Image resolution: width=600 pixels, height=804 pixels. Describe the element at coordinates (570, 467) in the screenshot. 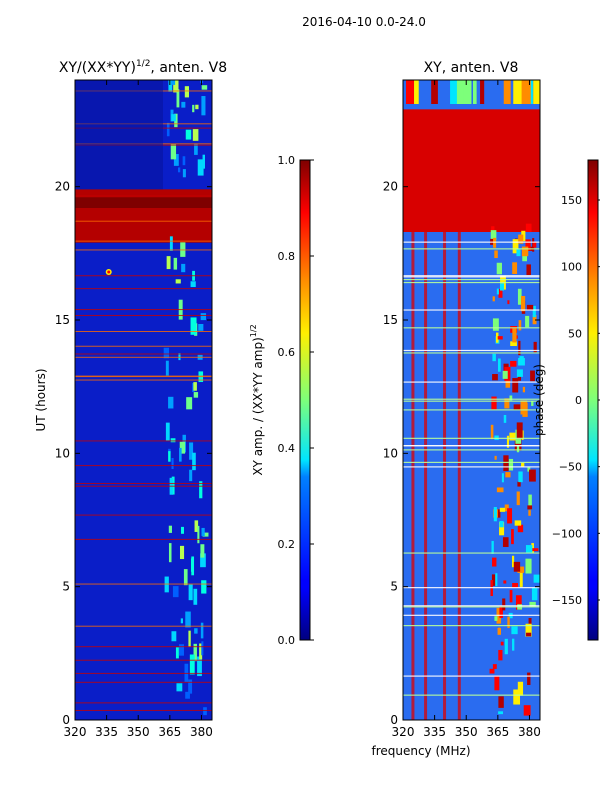

I see `right-colorbar-tick-label: −50` at that location.